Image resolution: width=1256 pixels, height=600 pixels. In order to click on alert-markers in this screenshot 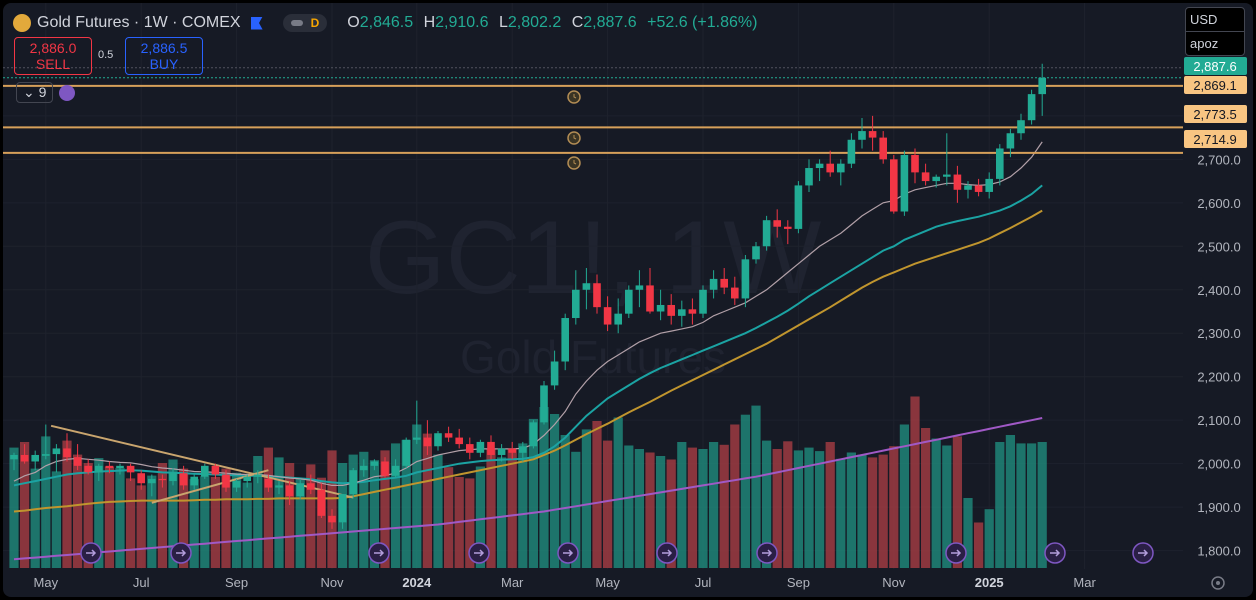, I will do `click(574, 130)`.